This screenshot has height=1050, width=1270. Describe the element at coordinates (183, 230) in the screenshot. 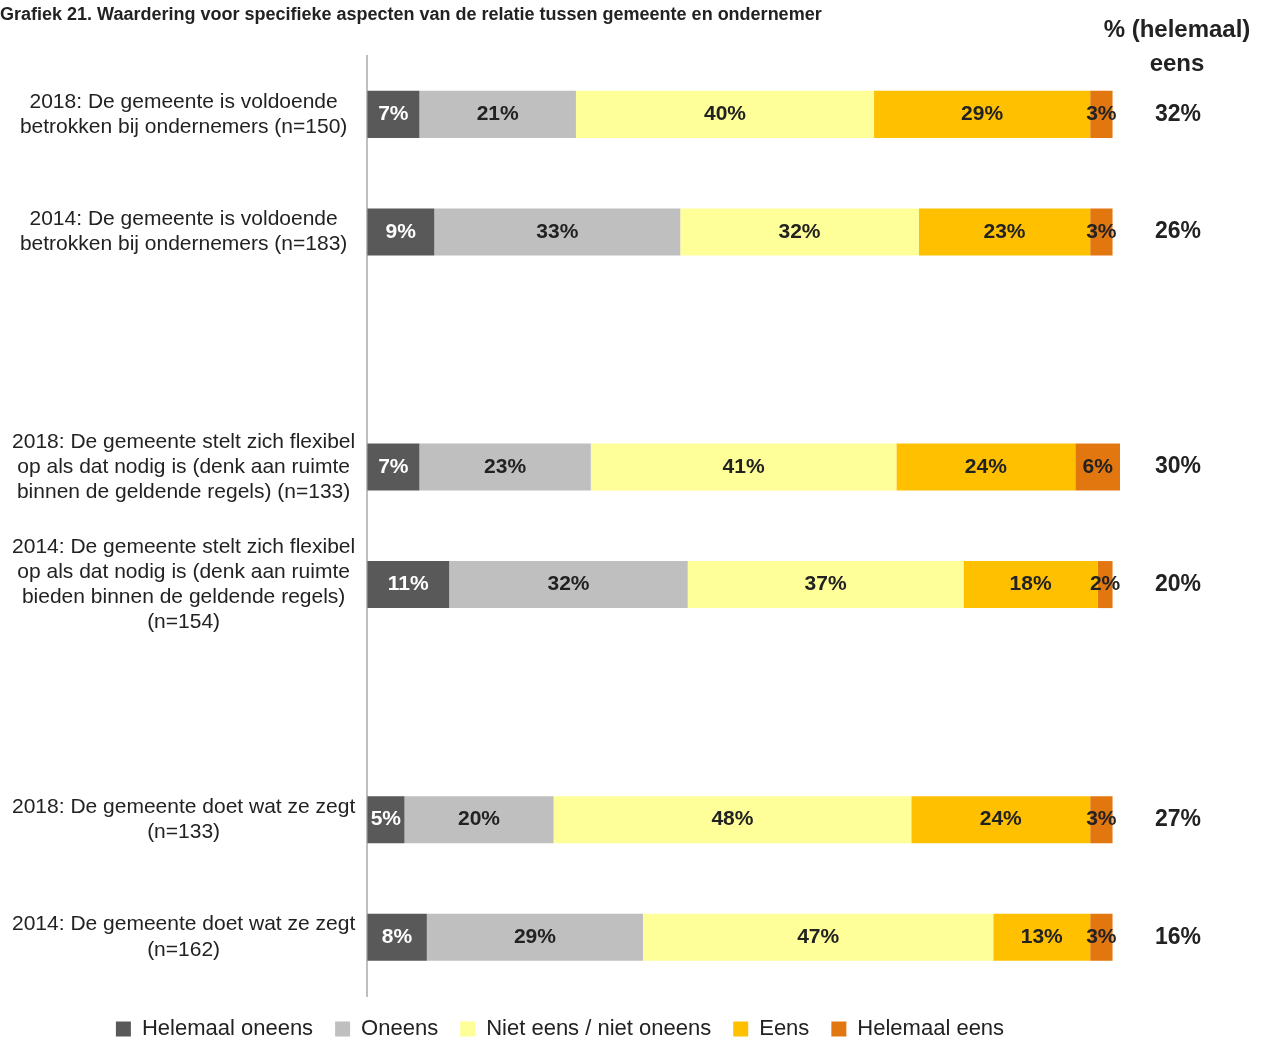

I see `y-tick-label: 2014: De gemeente is voldoende betrokken bij ondernemers (n=183)` at that location.